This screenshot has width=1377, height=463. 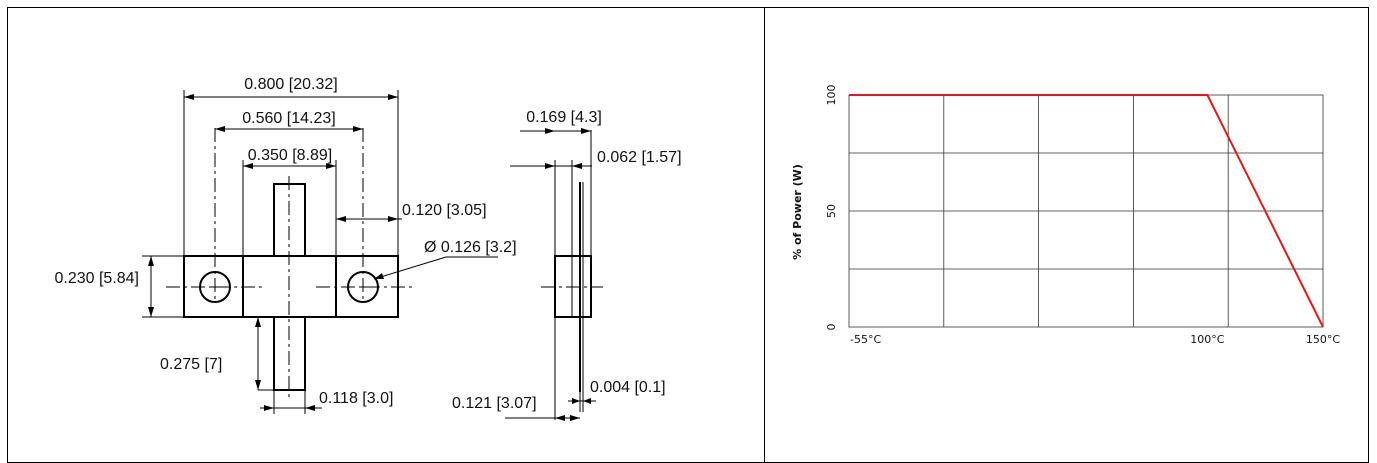 What do you see at coordinates (1095, 339) in the screenshot?
I see `chart-x-ticks: -55°C 100°C 150°C` at bounding box center [1095, 339].